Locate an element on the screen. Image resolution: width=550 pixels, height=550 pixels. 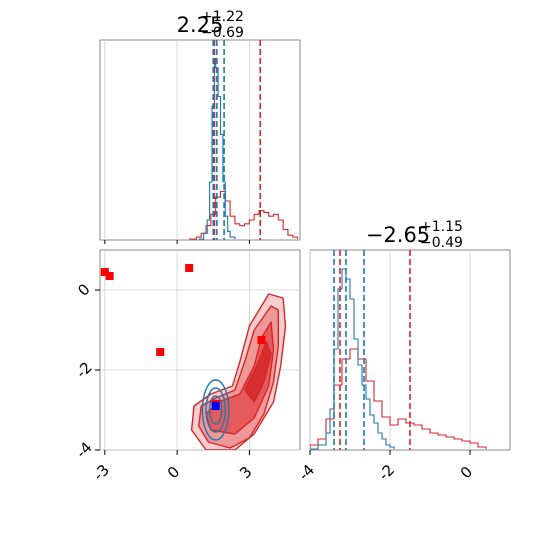
title-param-a-plus: +1.22 is located at coordinates (222, 17).